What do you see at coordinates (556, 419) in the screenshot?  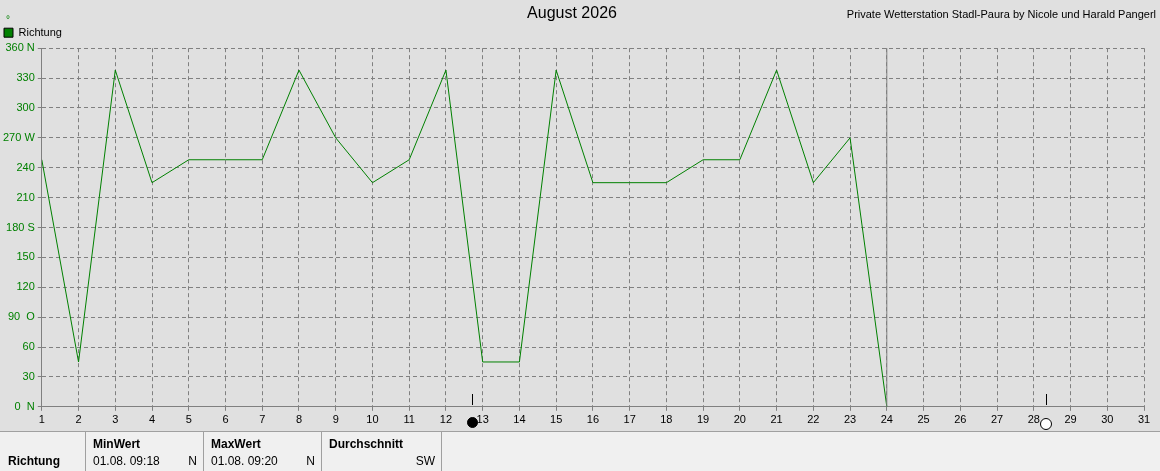 I see `x-tick-label: 15` at bounding box center [556, 419].